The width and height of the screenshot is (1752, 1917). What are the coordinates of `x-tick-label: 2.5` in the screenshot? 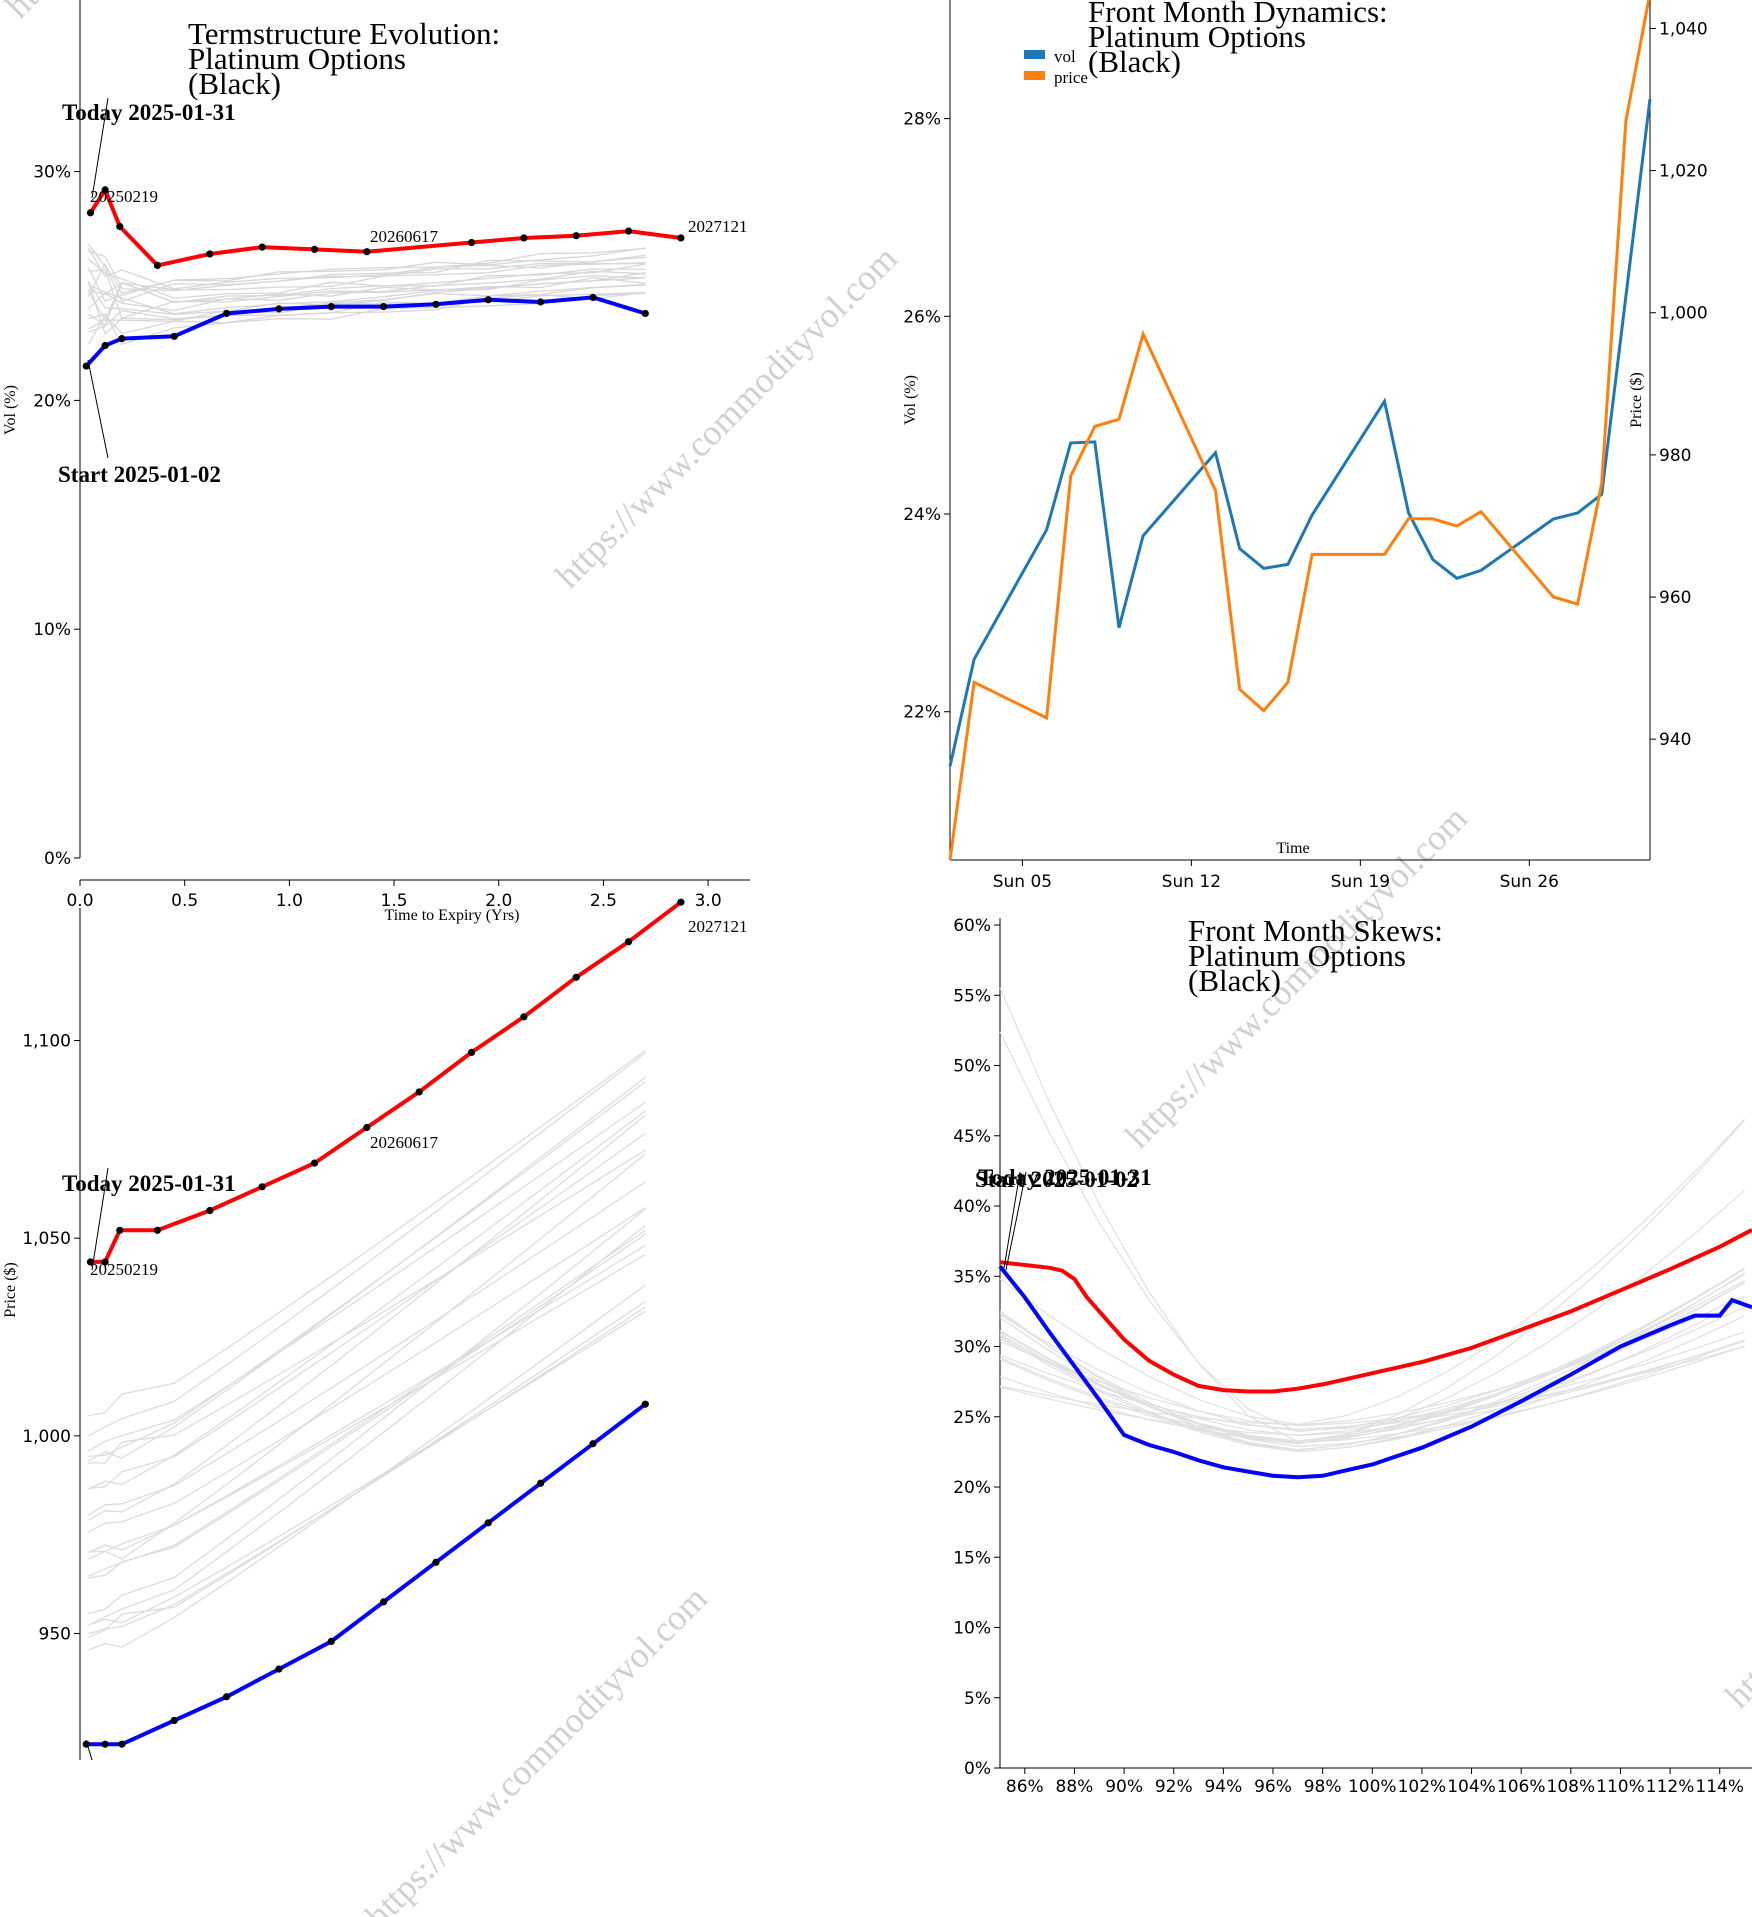 It's located at (603, 901).